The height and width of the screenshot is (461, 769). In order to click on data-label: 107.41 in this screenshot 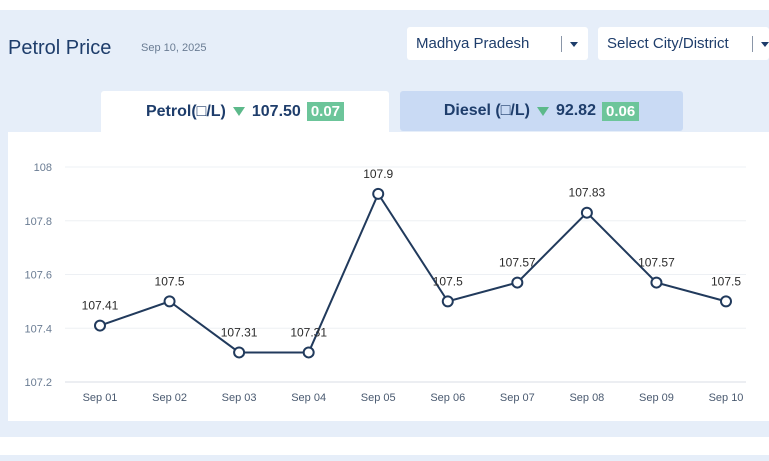, I will do `click(100, 306)`.